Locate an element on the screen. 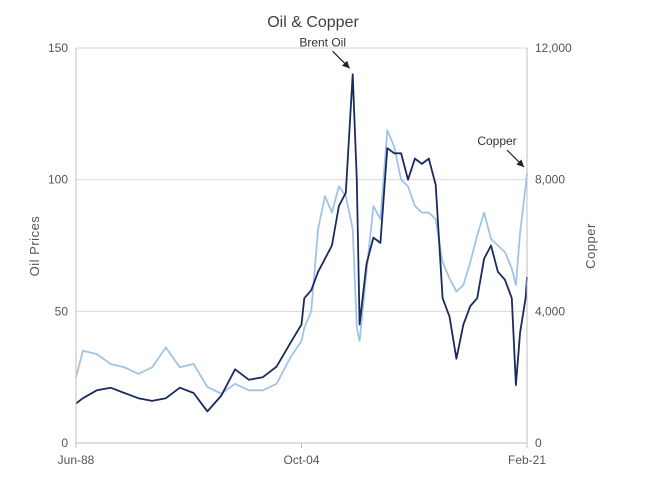  chart-title: Oil & Copper is located at coordinates (313, 22).